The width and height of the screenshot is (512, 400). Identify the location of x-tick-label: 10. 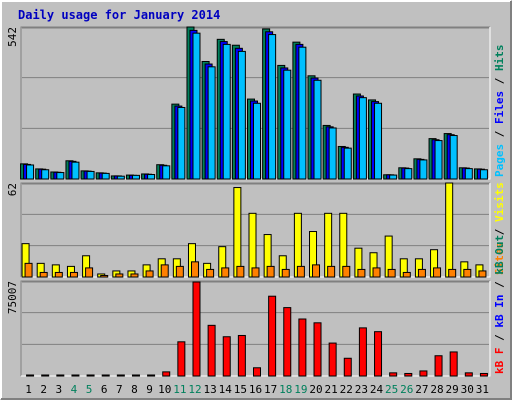
(164, 389).